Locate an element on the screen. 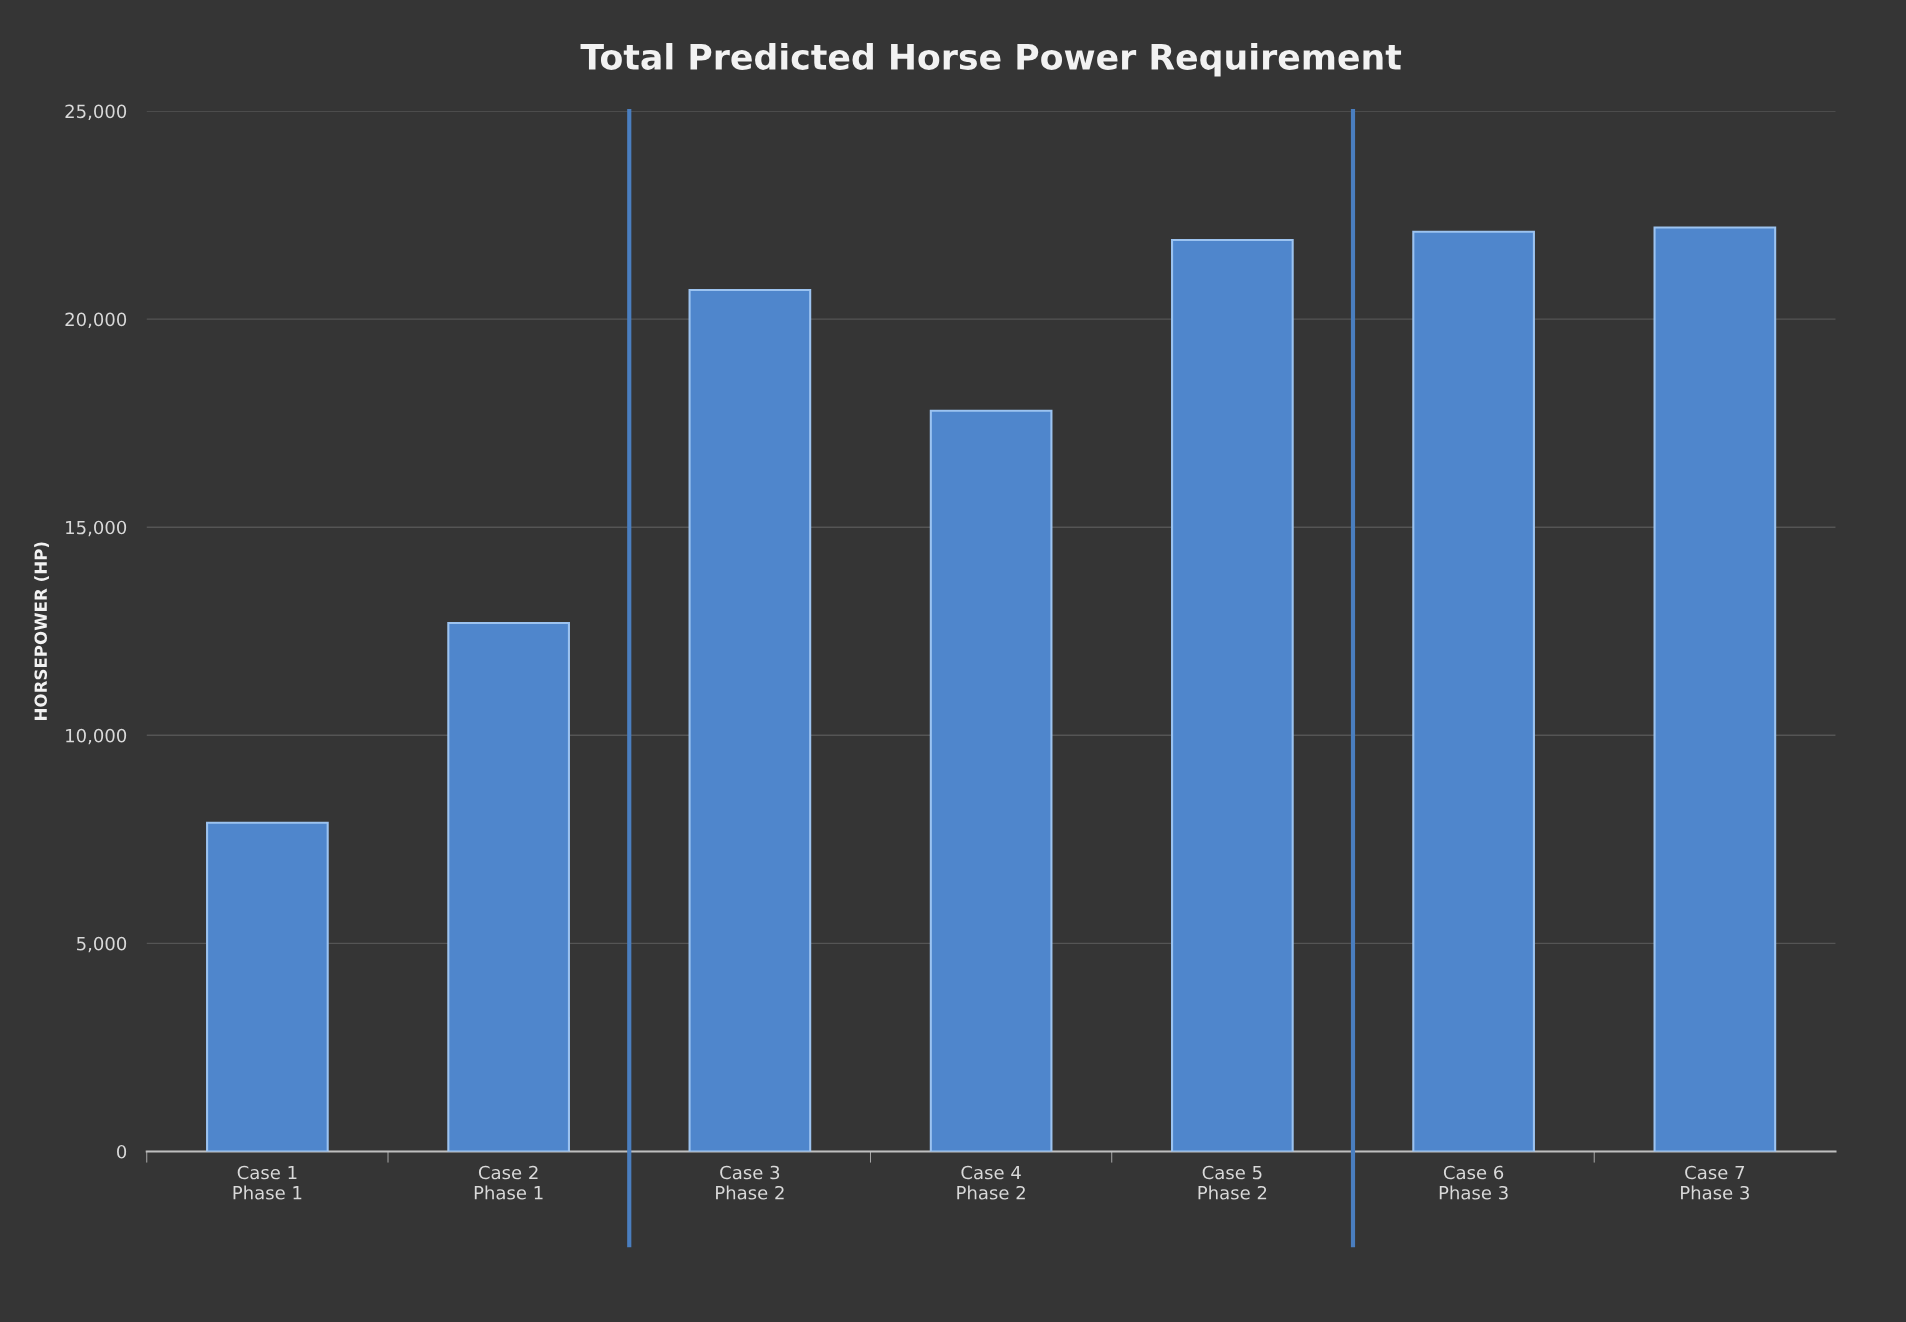 This screenshot has height=1322, width=1906. y-tick-label: 5,000 is located at coordinates (102, 944).